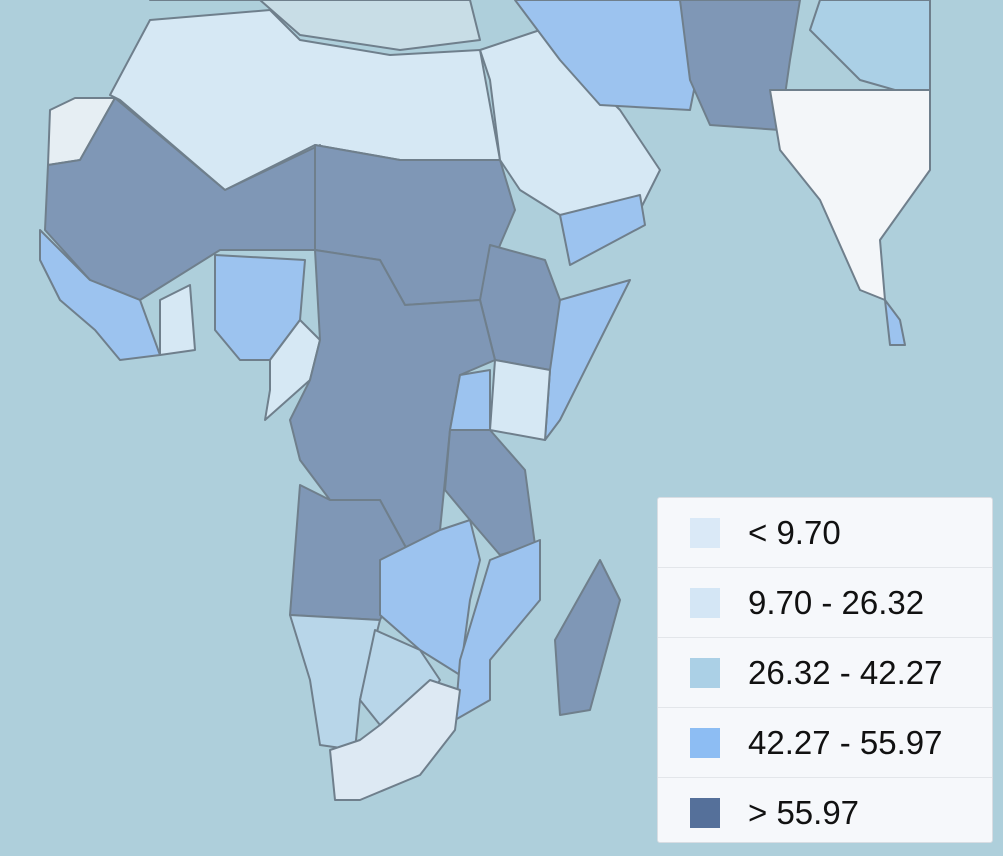 The image size is (1003, 856). Describe the element at coordinates (794, 532) in the screenshot. I see `legend-label: < 9.70` at that location.